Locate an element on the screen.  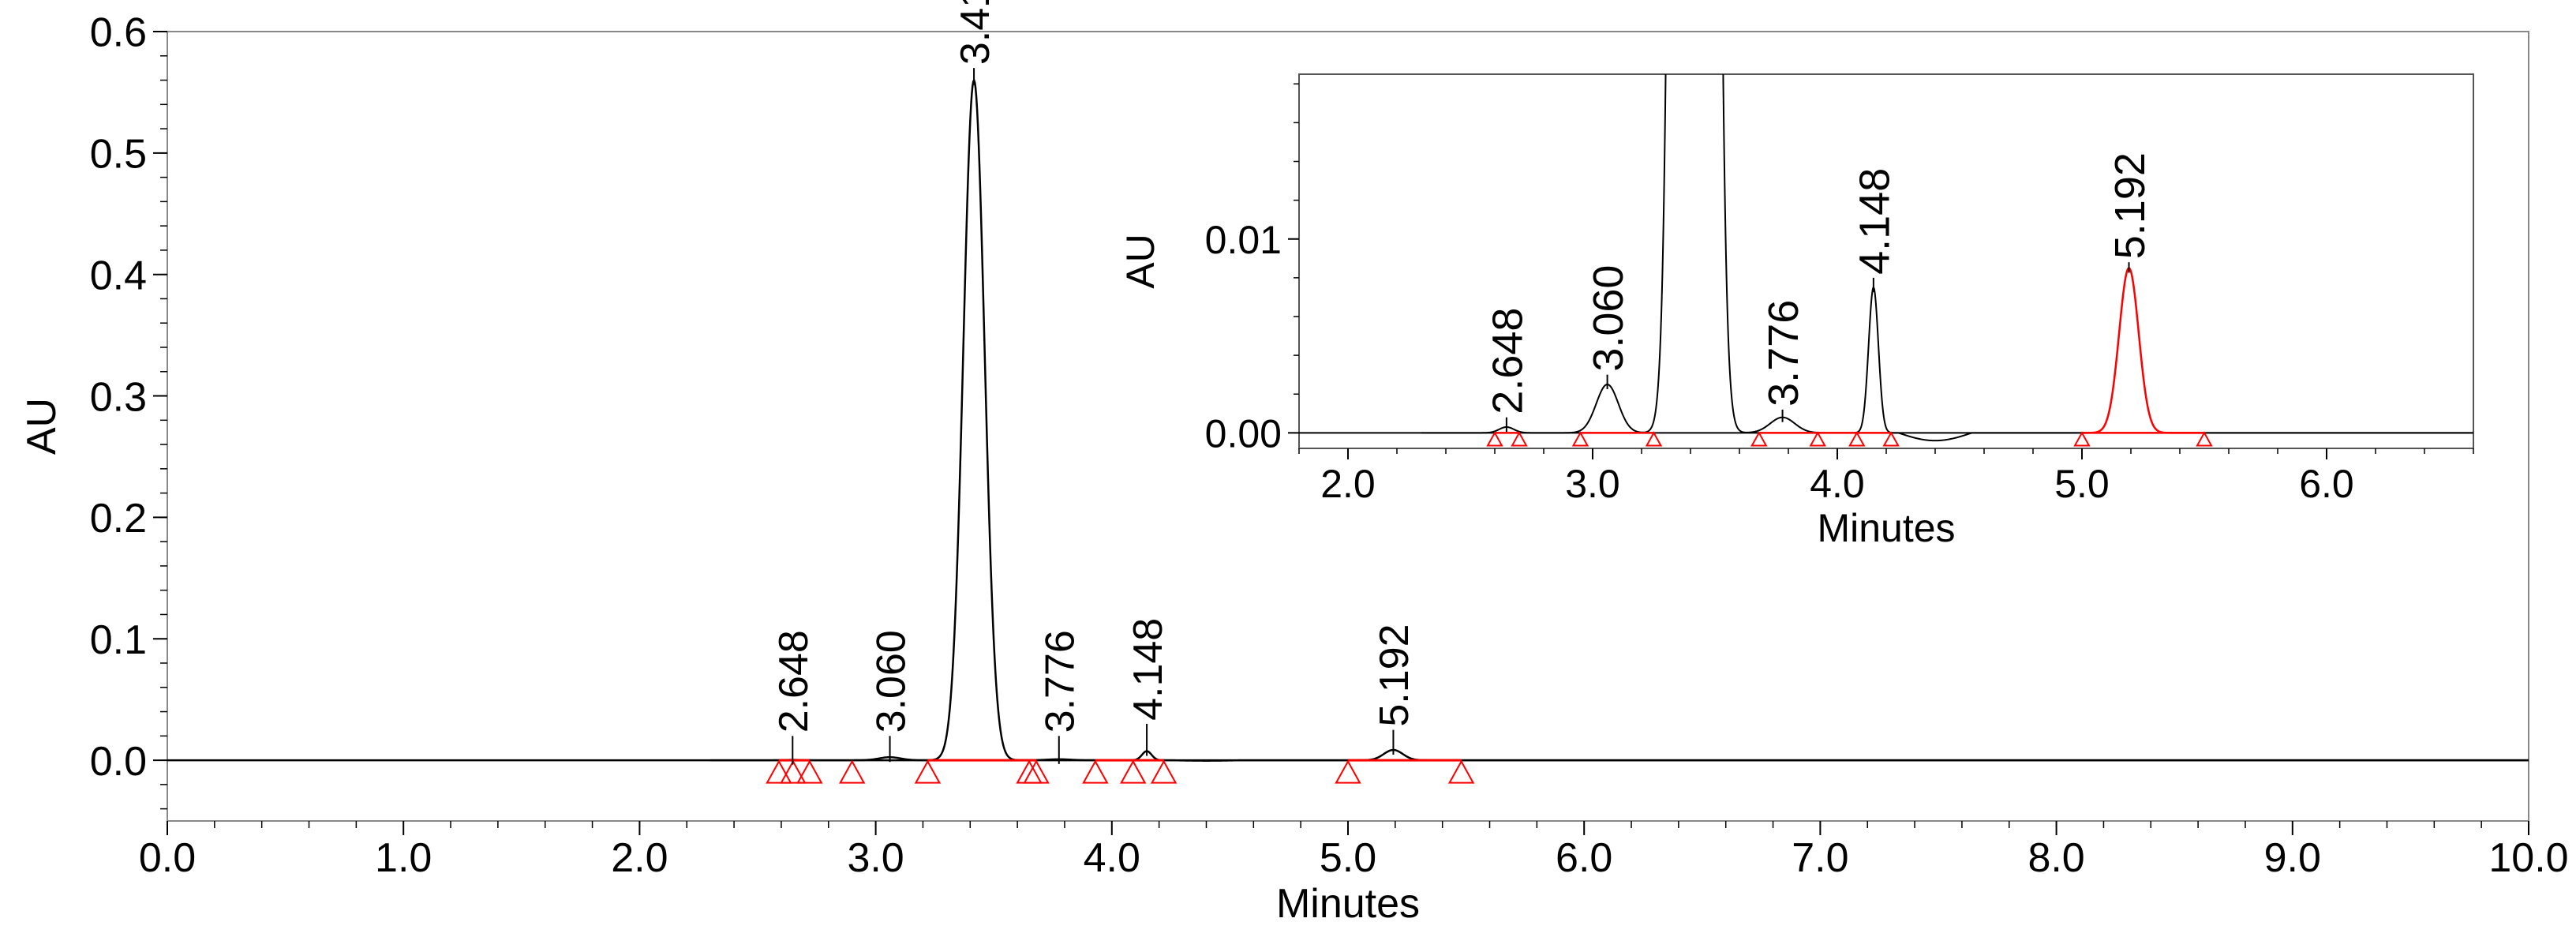
main-y-tick-label: 0.0 is located at coordinates (118, 762).